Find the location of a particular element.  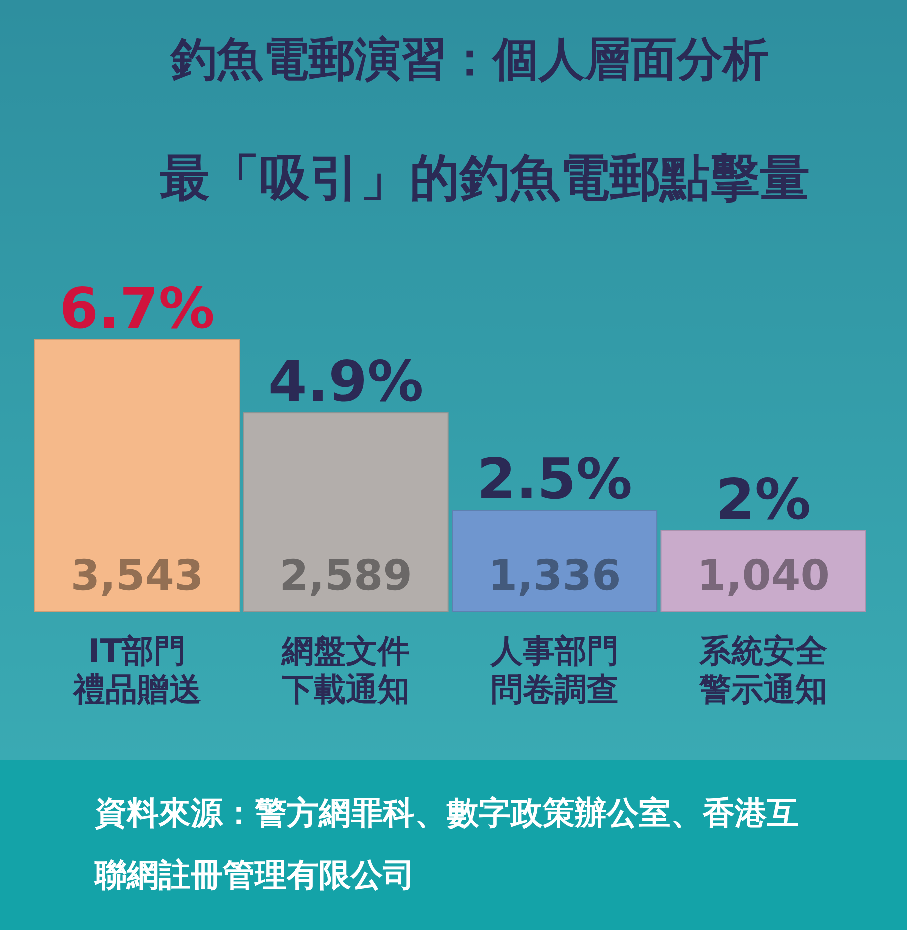

data-label: 2.5% is located at coordinates (554, 480).